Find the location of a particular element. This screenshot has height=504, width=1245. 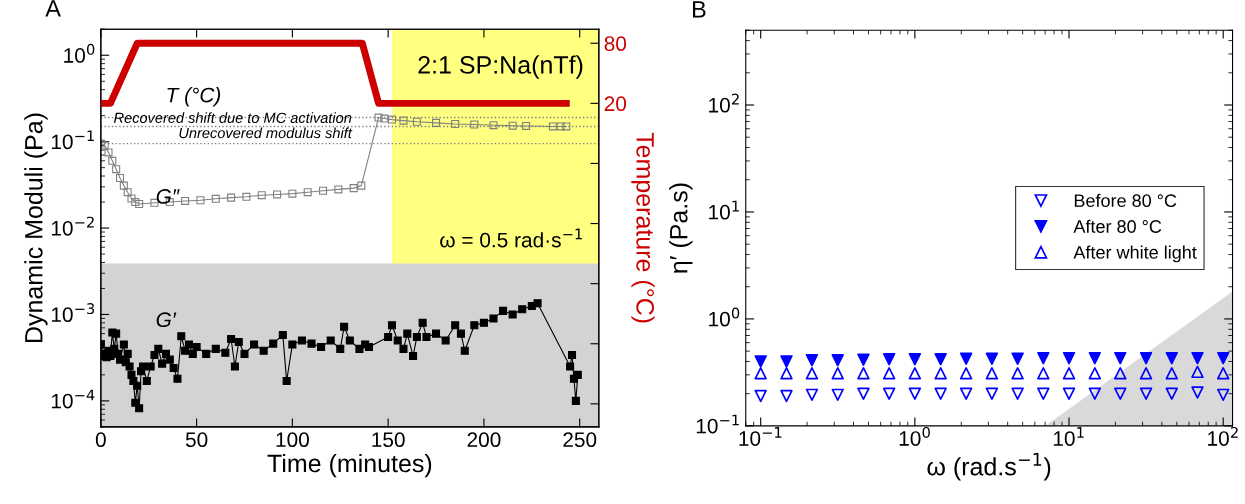

x-tick-label: 10$^{0}$ is located at coordinates (914, 436).